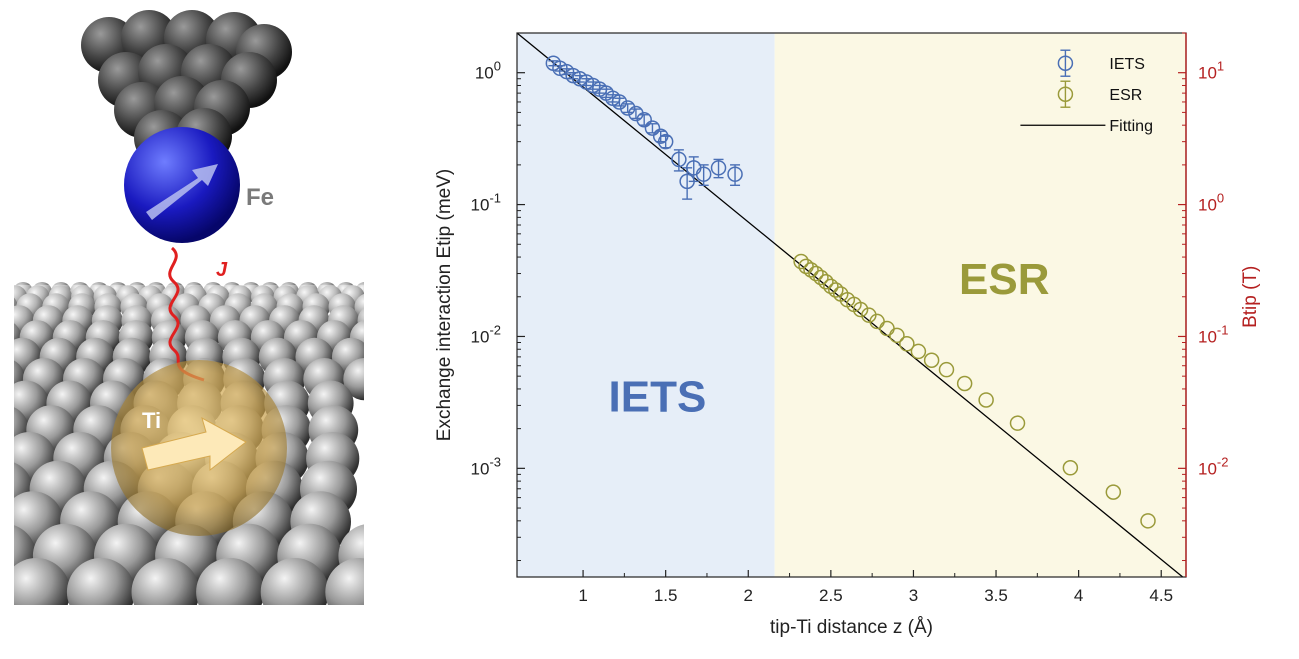 Image resolution: width=1299 pixels, height=659 pixels. I want to click on y-tick-label-left: 10⁻¹, so click(486, 203).